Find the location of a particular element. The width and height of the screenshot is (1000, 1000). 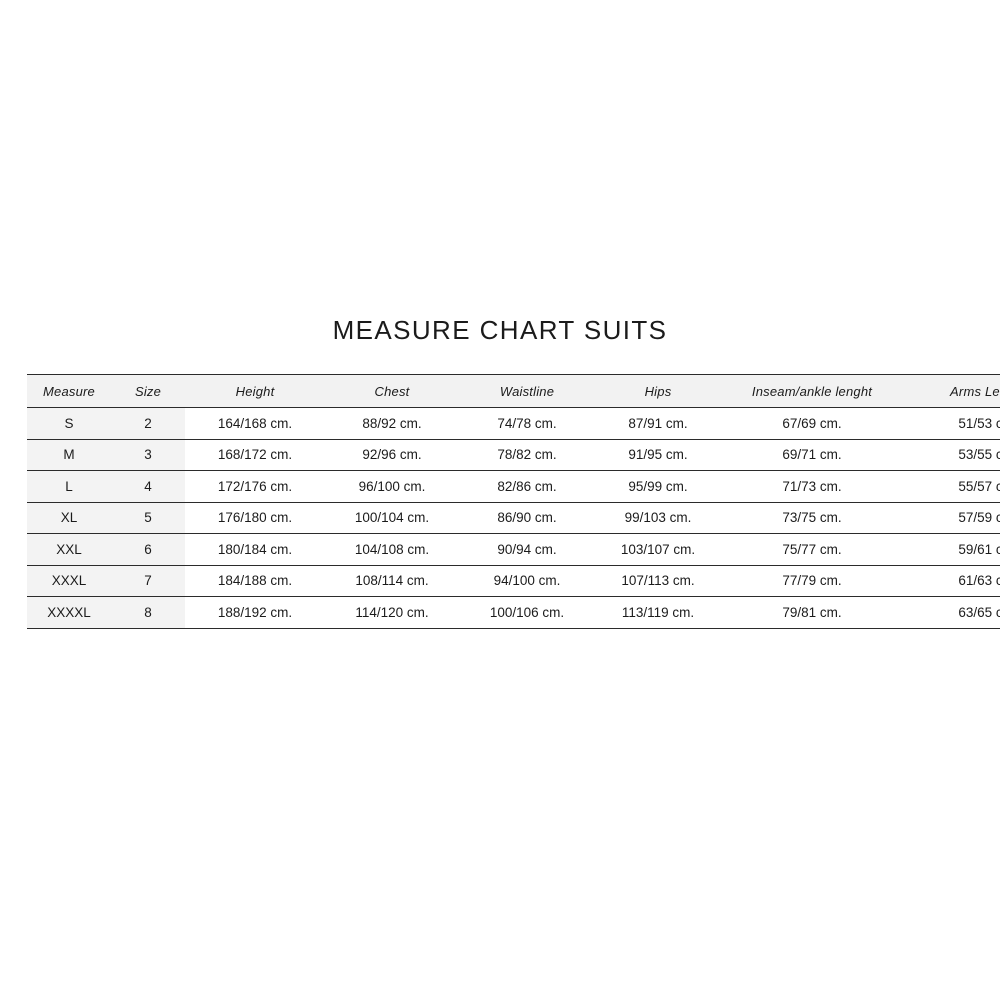

cell-waistline: 90/94 cm. is located at coordinates (527, 549).